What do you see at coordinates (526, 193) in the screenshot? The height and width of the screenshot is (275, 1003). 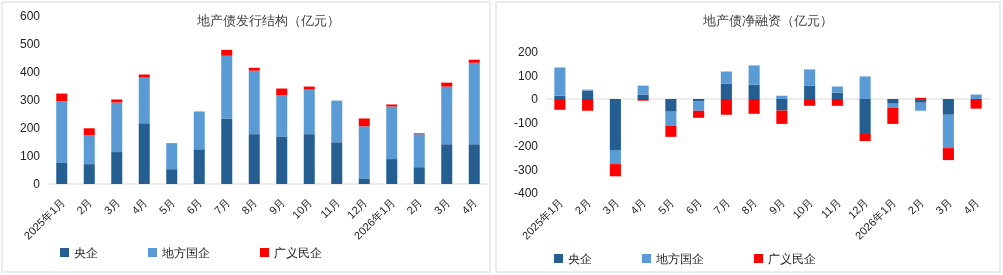 I see `y-tick-label: -400` at bounding box center [526, 193].